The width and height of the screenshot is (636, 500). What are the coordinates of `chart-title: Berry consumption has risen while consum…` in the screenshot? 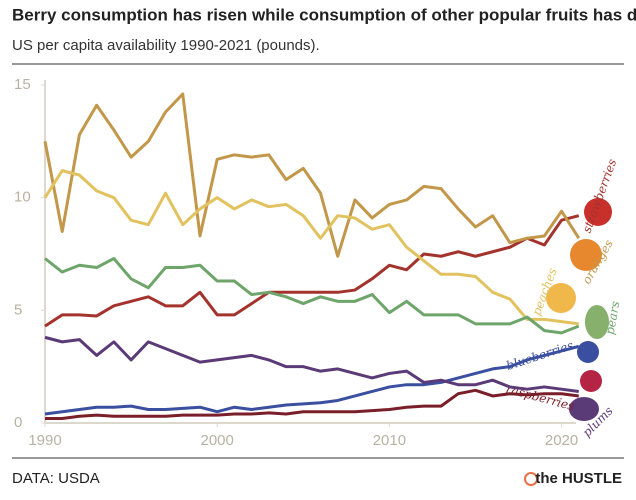 It's located at (324, 14).